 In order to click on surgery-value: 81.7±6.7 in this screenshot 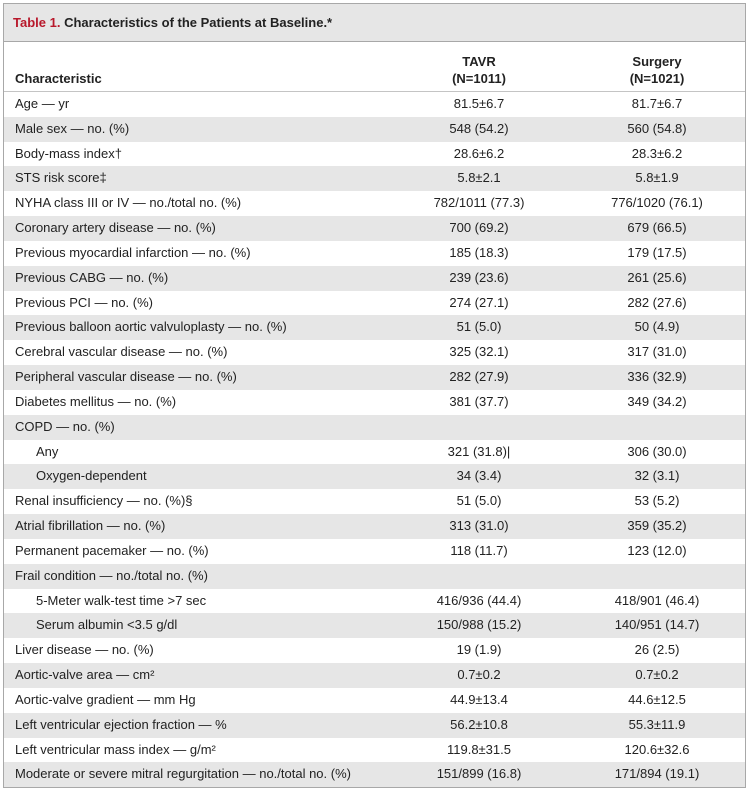, I will do `click(657, 103)`.